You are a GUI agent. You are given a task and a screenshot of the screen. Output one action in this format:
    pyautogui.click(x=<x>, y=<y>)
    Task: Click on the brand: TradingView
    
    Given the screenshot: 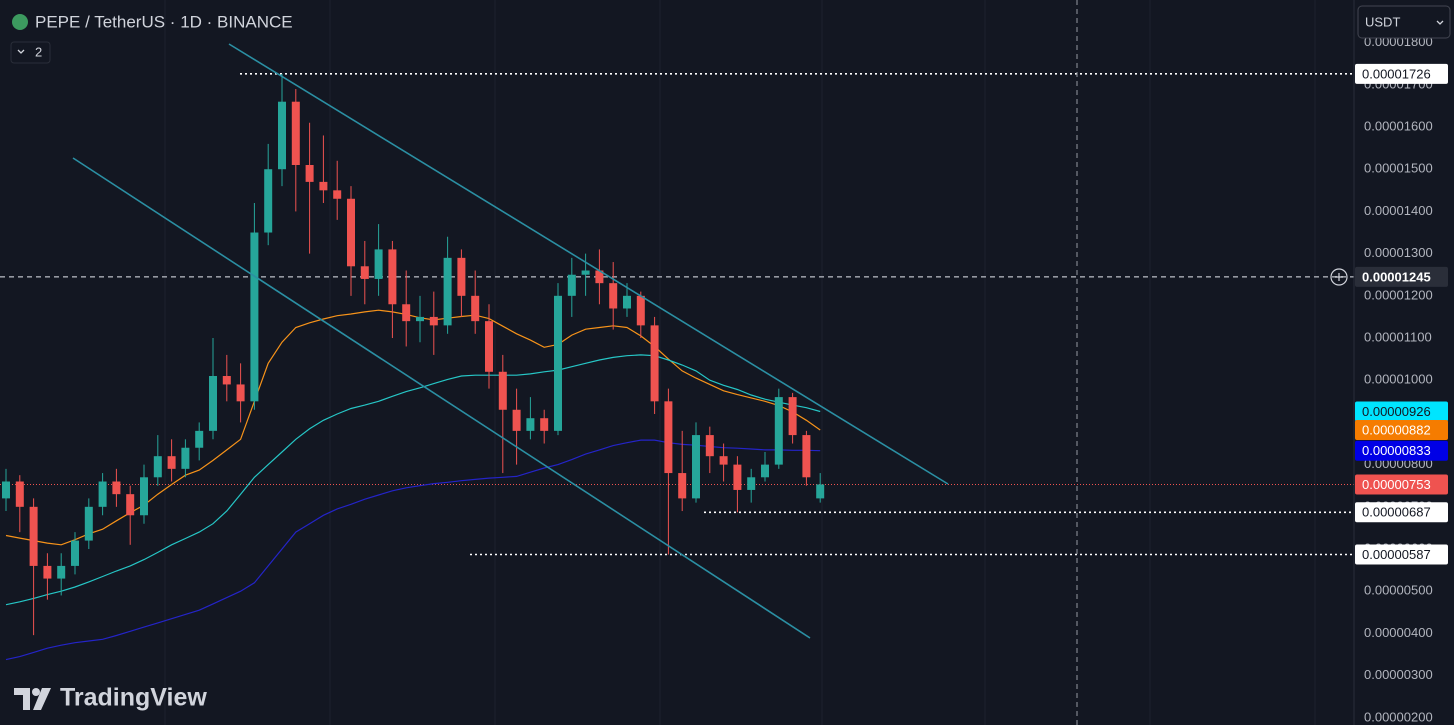 What is the action you would take?
    pyautogui.click(x=133, y=698)
    